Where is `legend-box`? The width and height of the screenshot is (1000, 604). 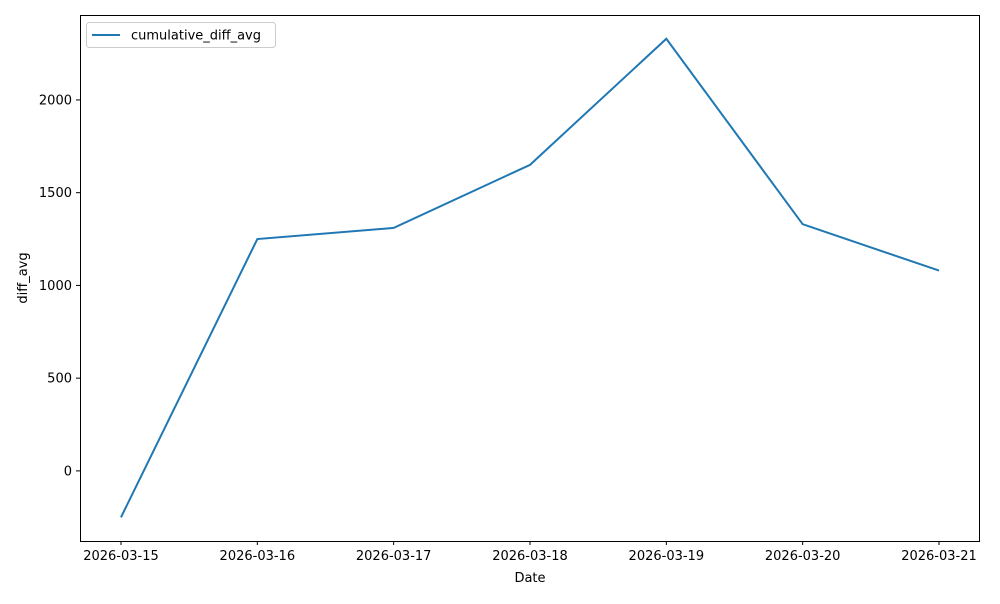
legend-box is located at coordinates (181, 35).